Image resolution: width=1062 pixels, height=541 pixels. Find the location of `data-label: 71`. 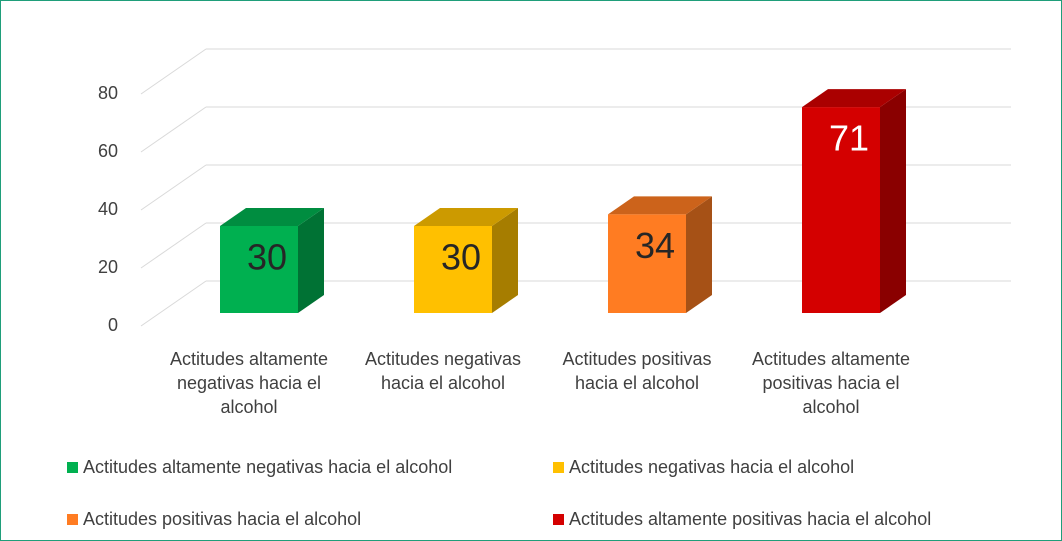

data-label: 71 is located at coordinates (849, 138).